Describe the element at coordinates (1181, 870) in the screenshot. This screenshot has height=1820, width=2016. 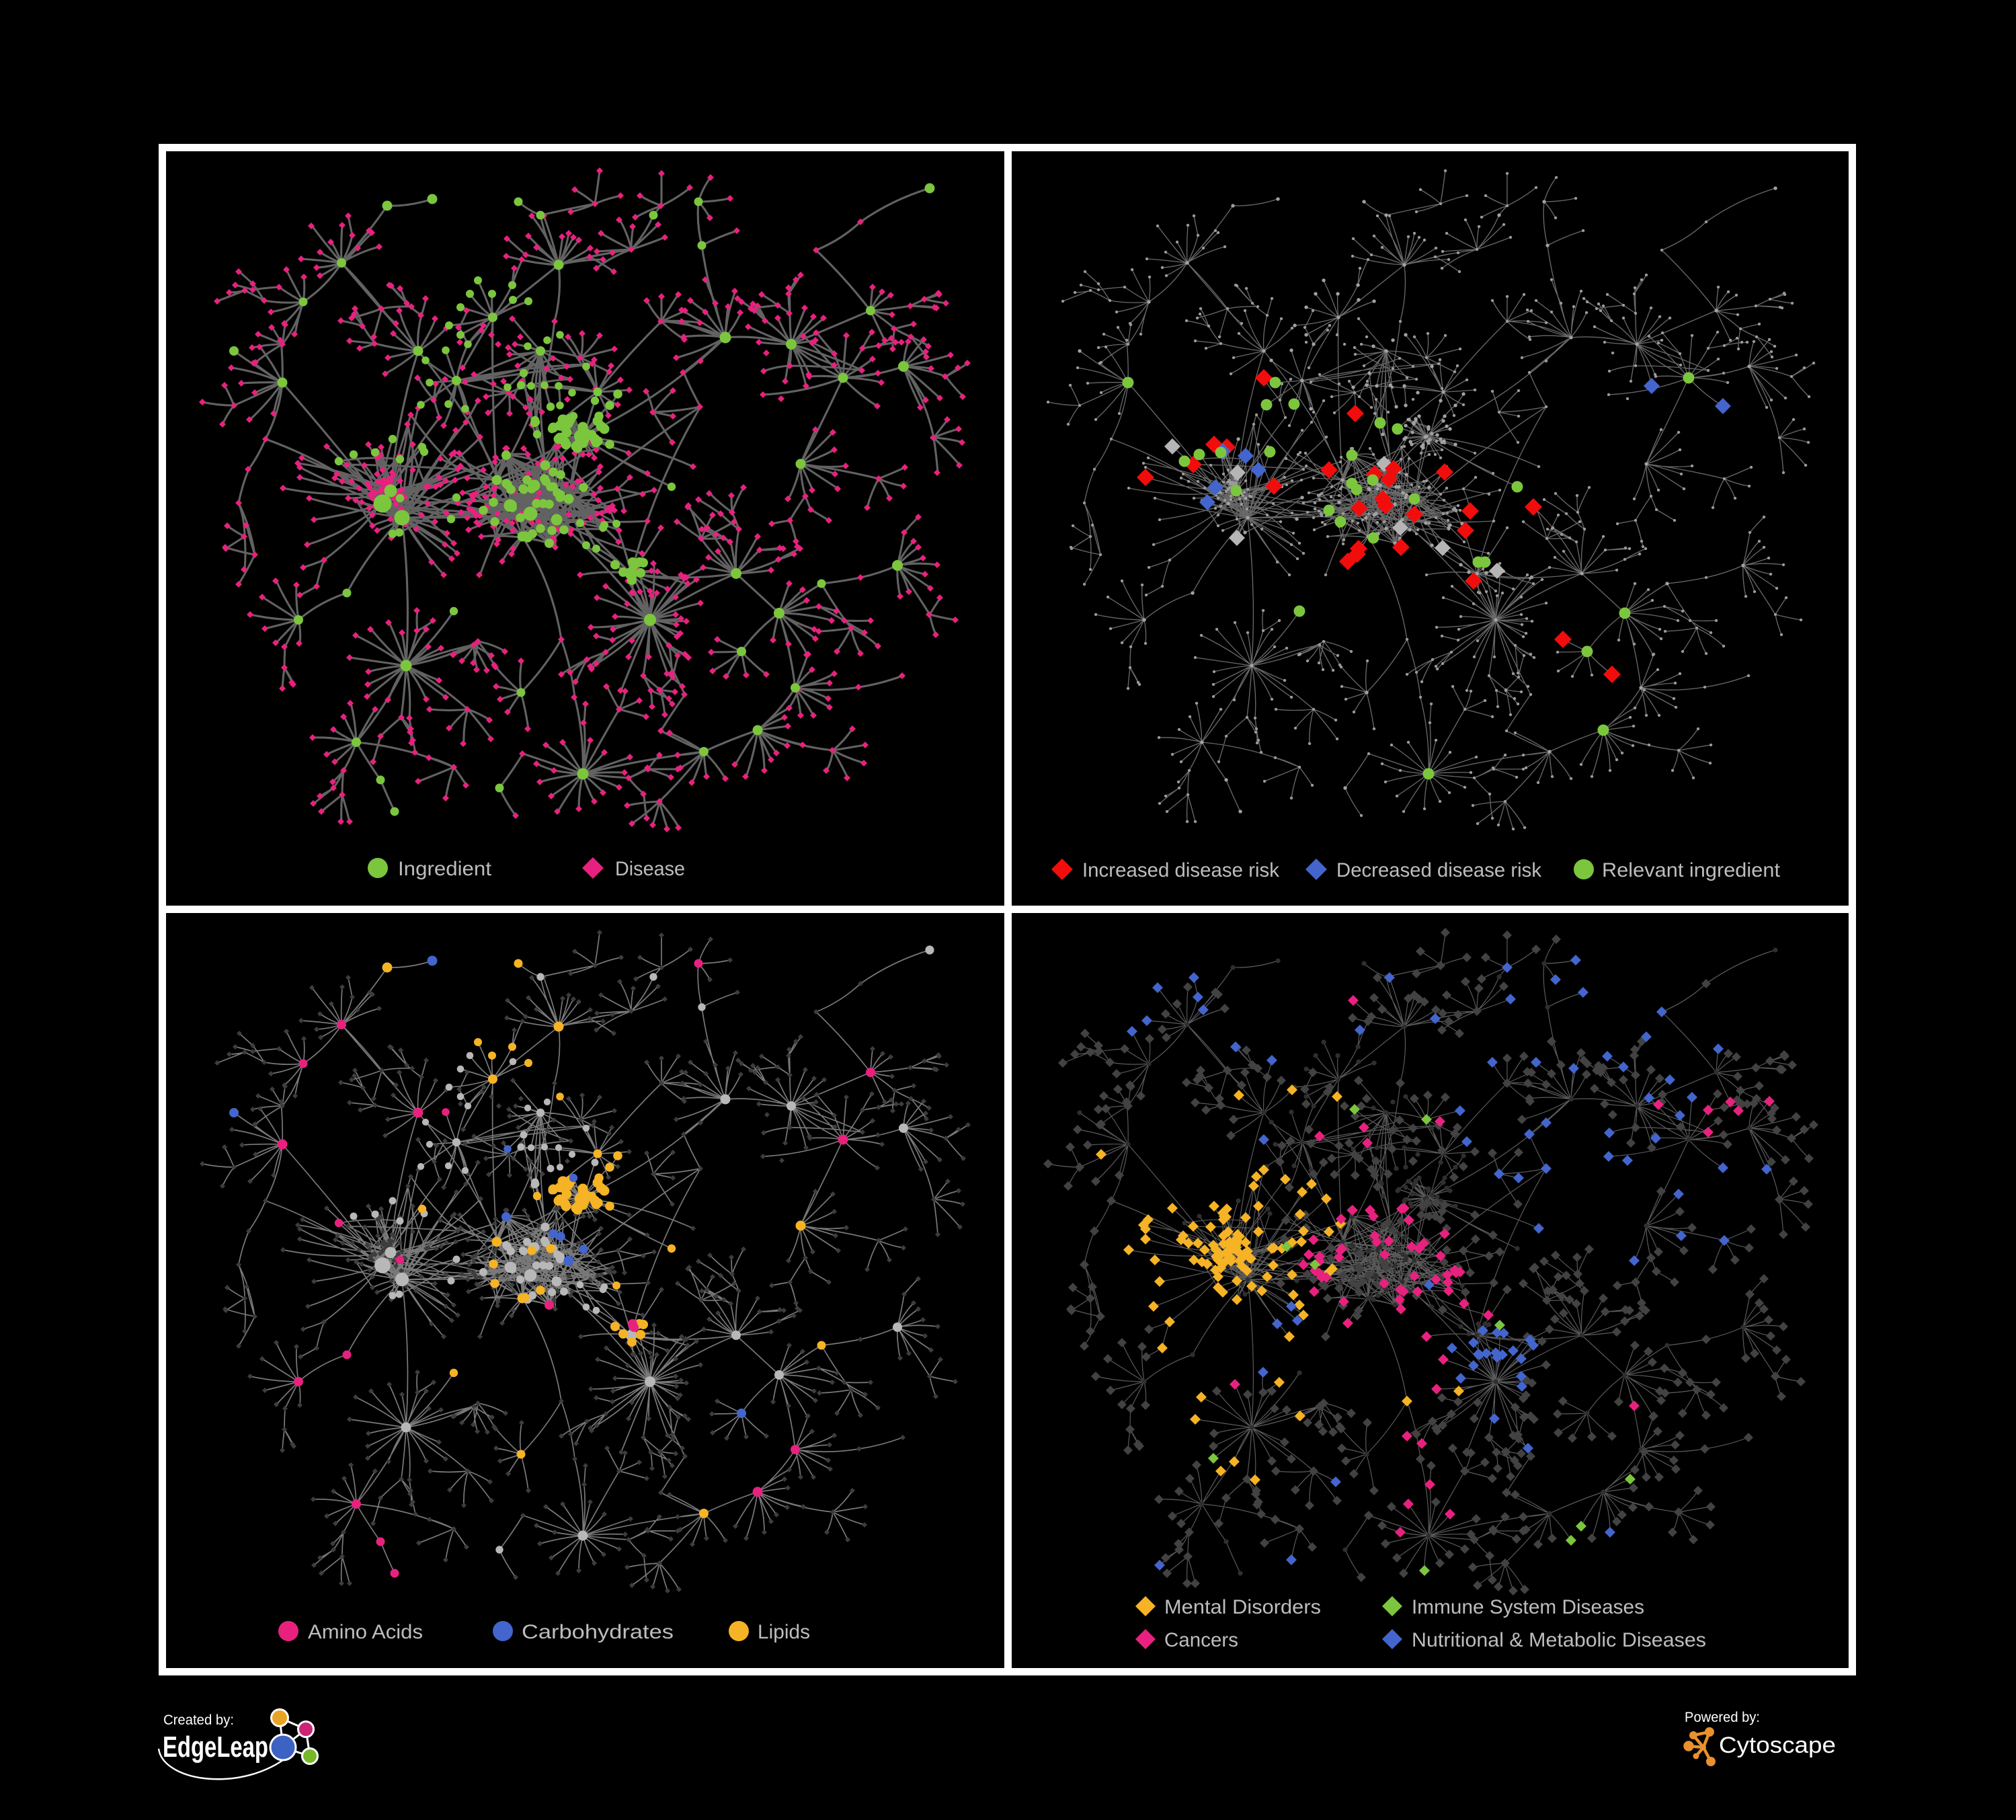
I see `svg-text: Increased disease risk` at that location.